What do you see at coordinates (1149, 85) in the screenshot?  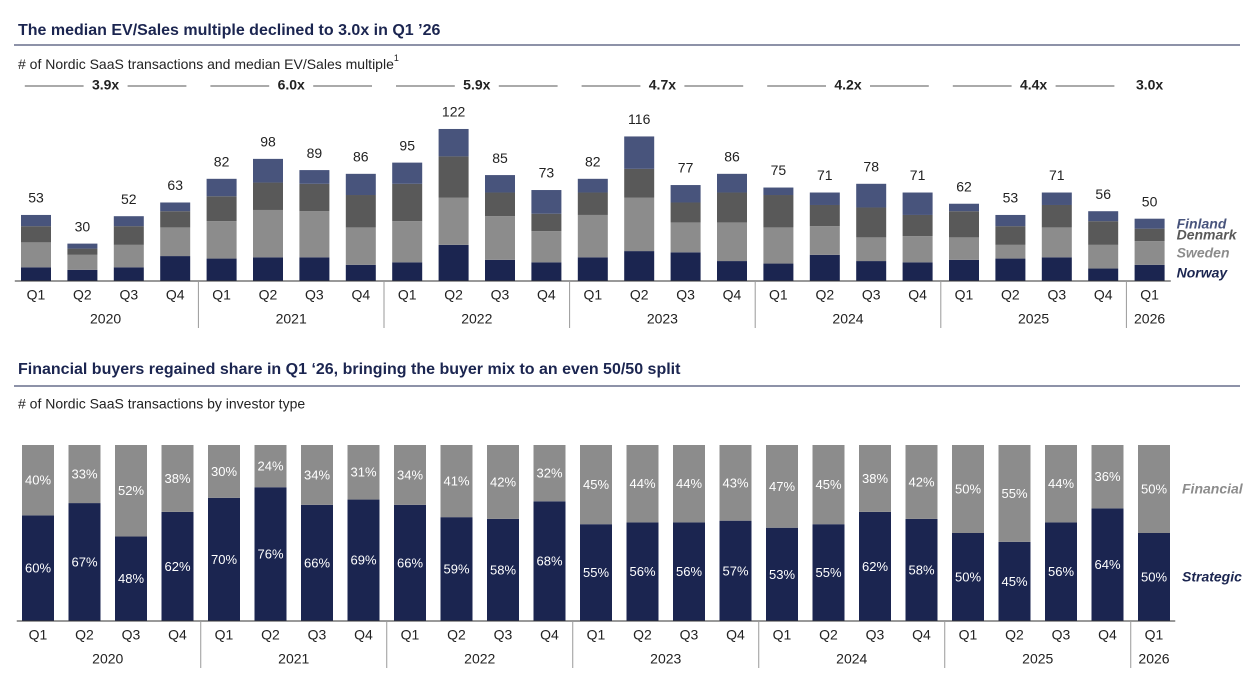 I see `multiple-label: 3.0x` at bounding box center [1149, 85].